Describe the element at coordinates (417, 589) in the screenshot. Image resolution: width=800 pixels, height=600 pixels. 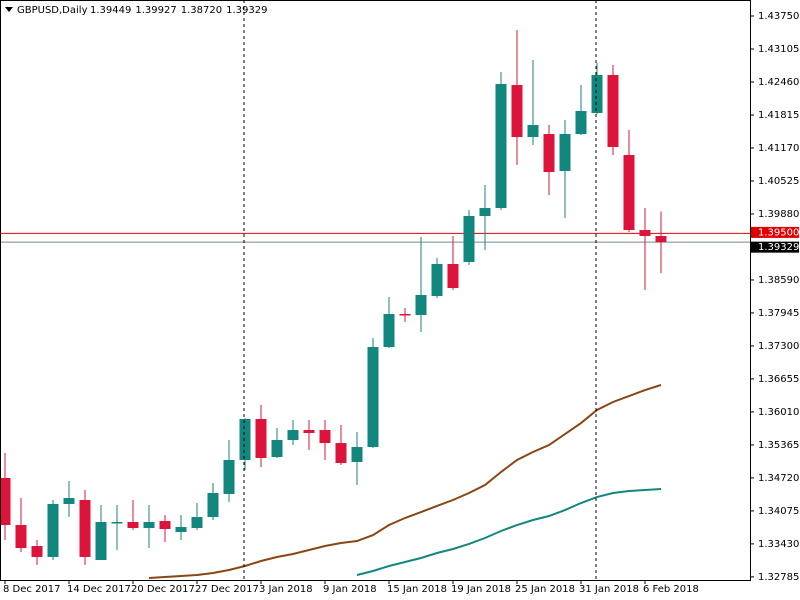
I see `x-tick-label: 15 Jan 2018` at that location.